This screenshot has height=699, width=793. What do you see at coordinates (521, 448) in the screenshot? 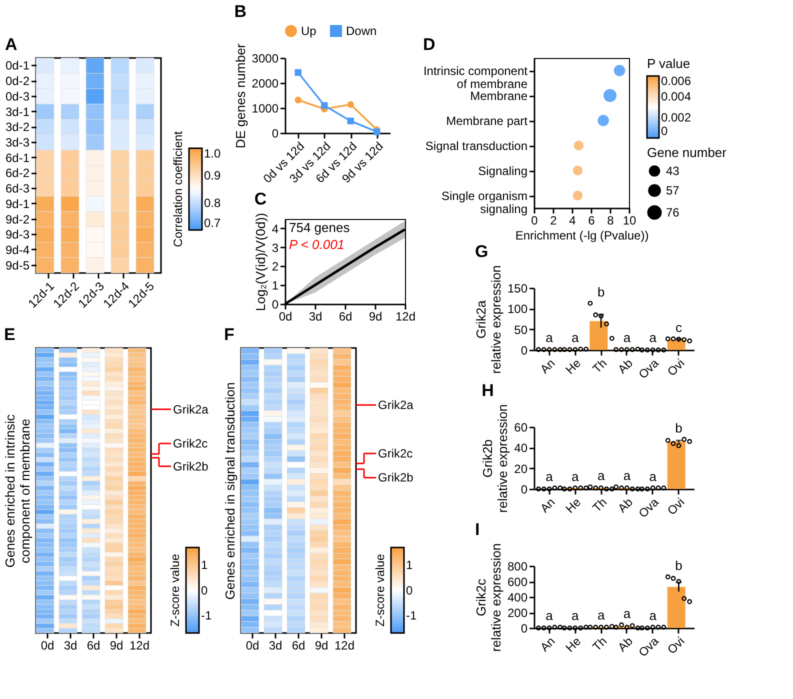
I see `y-tick-label: 40` at bounding box center [521, 448].